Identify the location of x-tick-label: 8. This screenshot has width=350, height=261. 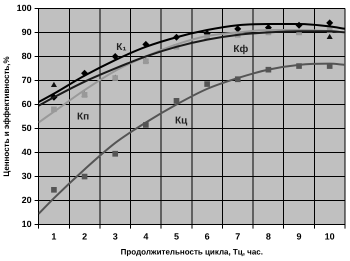
(268, 236).